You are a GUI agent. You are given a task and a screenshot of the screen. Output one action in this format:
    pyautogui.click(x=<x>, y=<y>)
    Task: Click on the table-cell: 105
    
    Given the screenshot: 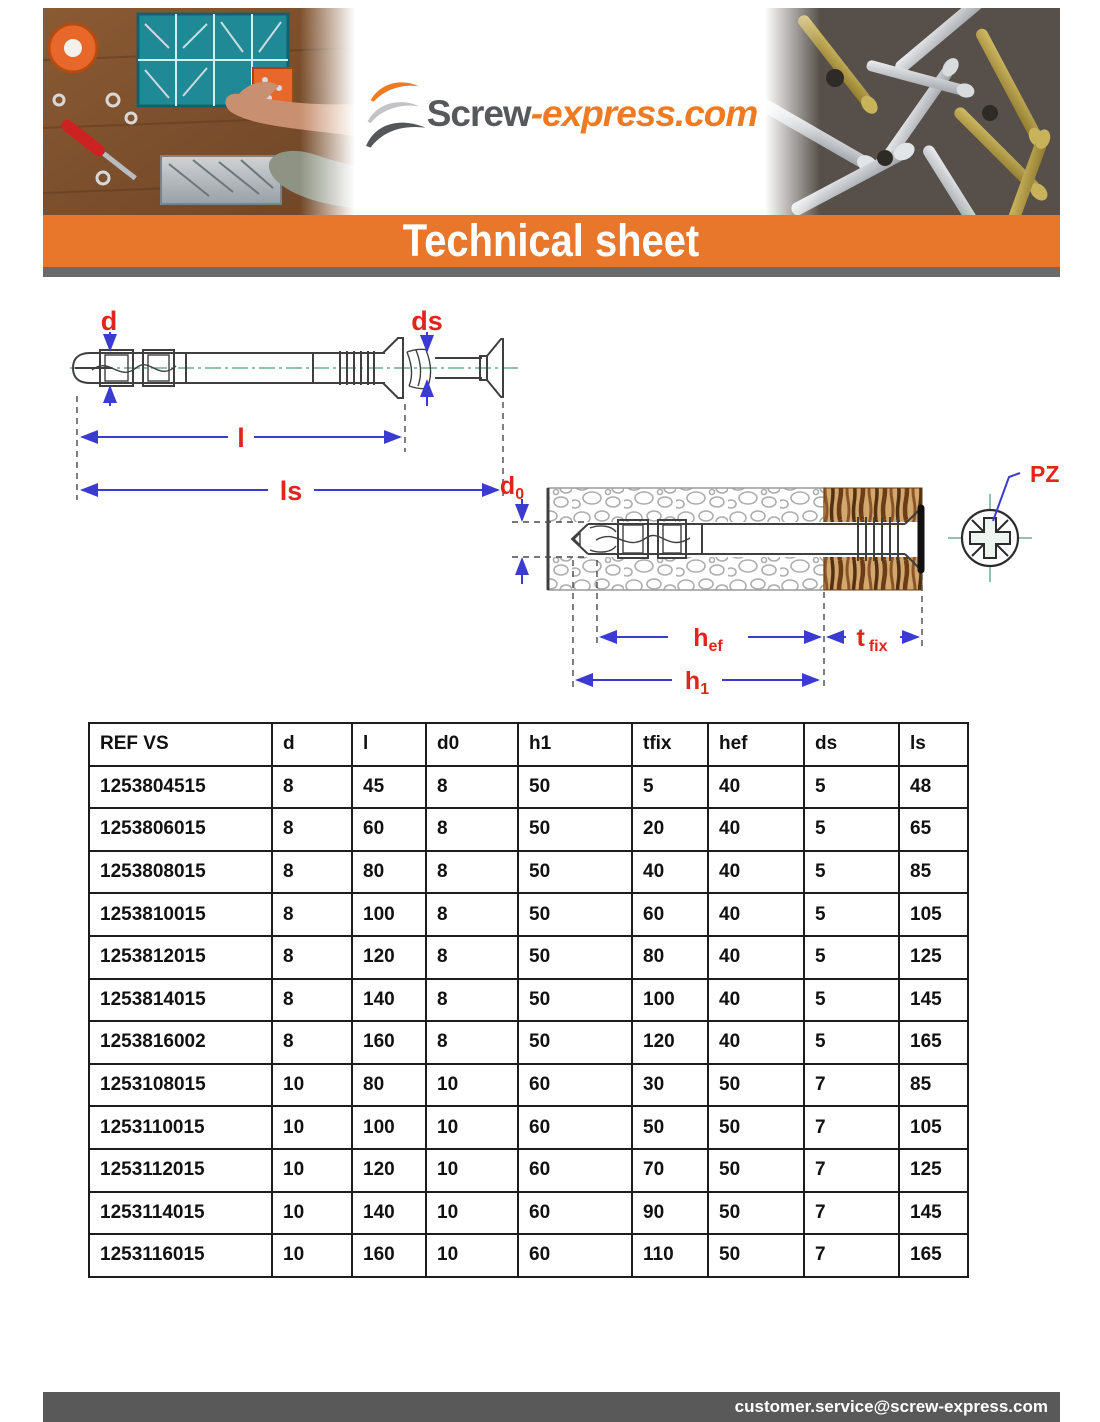 What is the action you would take?
    pyautogui.click(x=933, y=1127)
    